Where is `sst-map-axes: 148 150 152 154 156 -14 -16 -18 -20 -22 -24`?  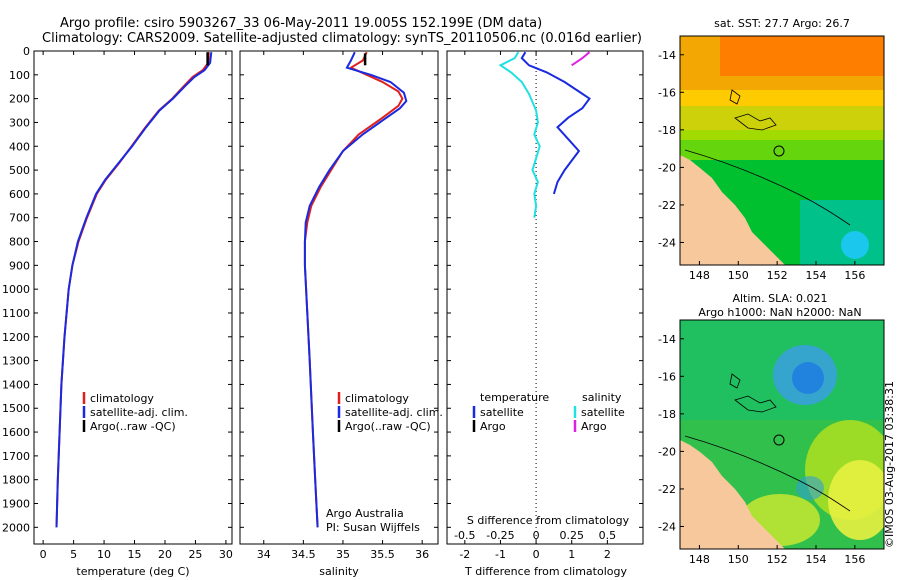
sst-map-axes: 148 150 152 154 156 -14 -16 -18 -20 -22 -24 is located at coordinates (761, 165).